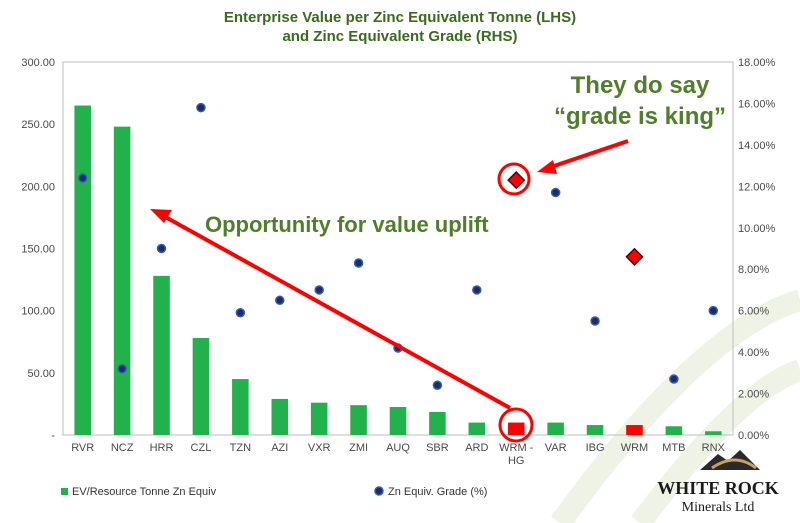 Image resolution: width=800 pixels, height=523 pixels. What do you see at coordinates (757, 146) in the screenshot?
I see `right-axis-tick-label: 14.00%` at bounding box center [757, 146].